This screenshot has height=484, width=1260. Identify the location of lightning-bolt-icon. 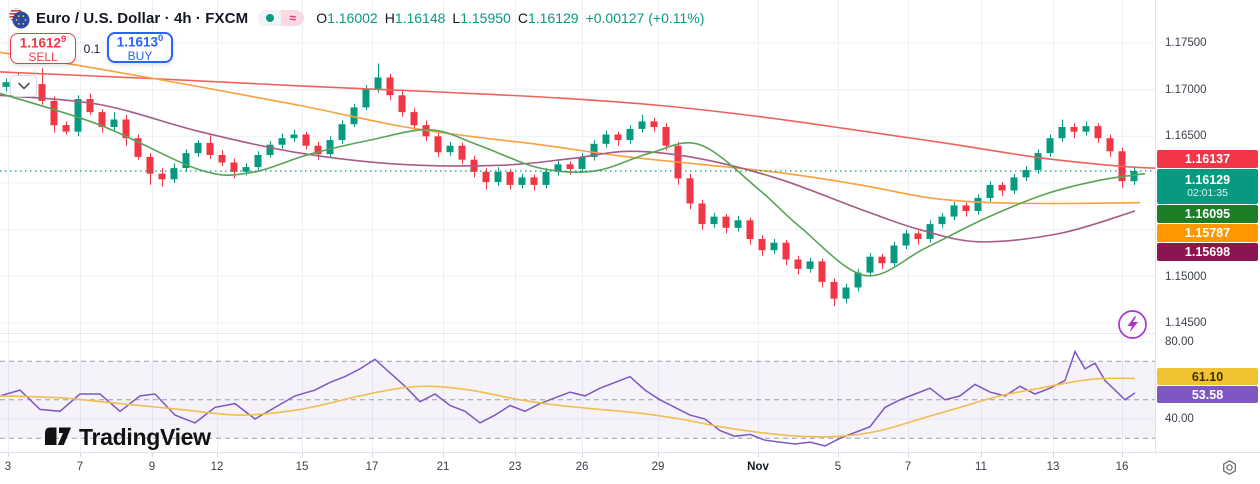
(1132, 324).